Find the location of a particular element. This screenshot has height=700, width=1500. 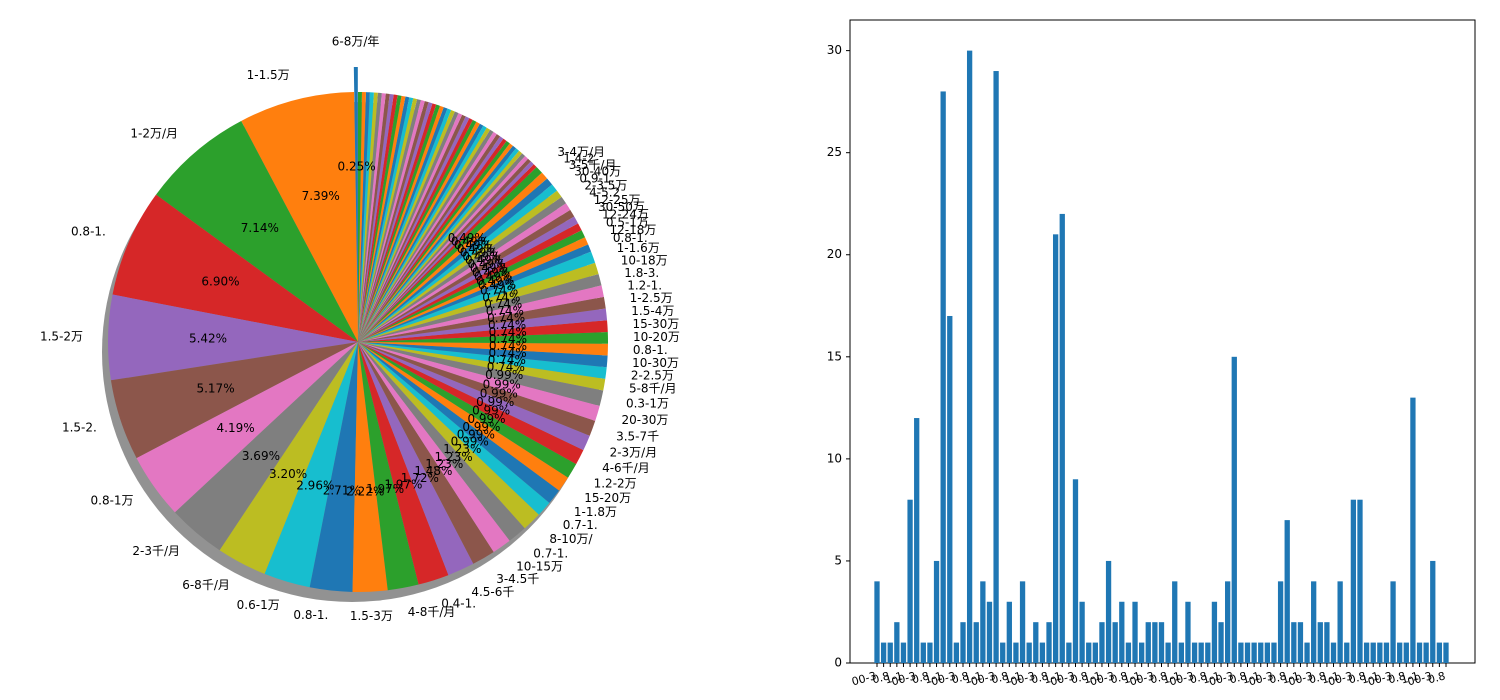

pie-slice-label: 12-24万 is located at coordinates (625, 215).